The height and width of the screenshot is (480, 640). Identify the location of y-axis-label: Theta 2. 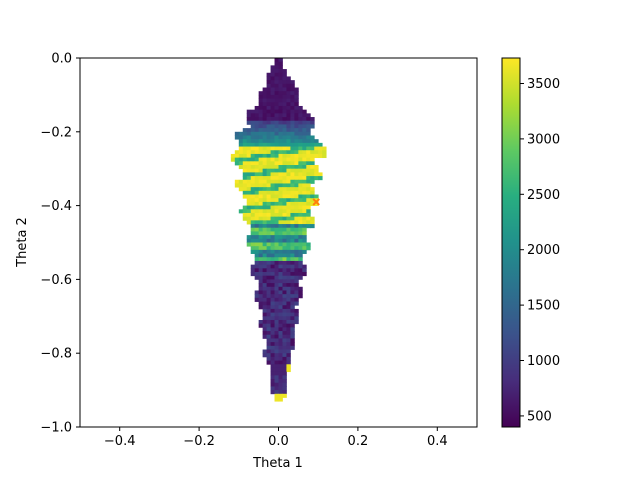
(22, 242).